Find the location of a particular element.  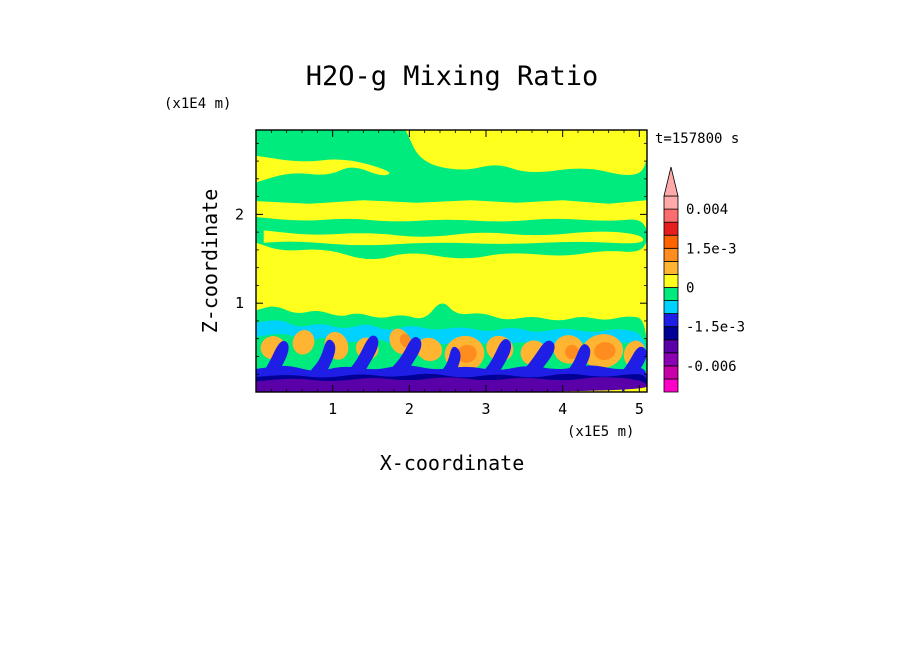

field-upper-yellow-pocket-right is located at coordinates (578, 143).